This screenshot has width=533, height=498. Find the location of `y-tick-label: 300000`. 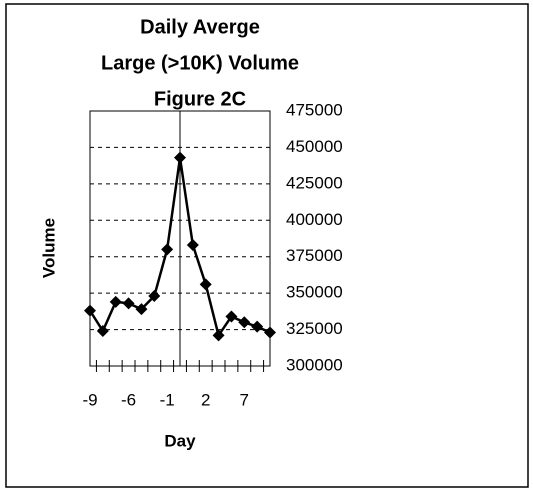

y-tick-label: 300000 is located at coordinates (314, 364).